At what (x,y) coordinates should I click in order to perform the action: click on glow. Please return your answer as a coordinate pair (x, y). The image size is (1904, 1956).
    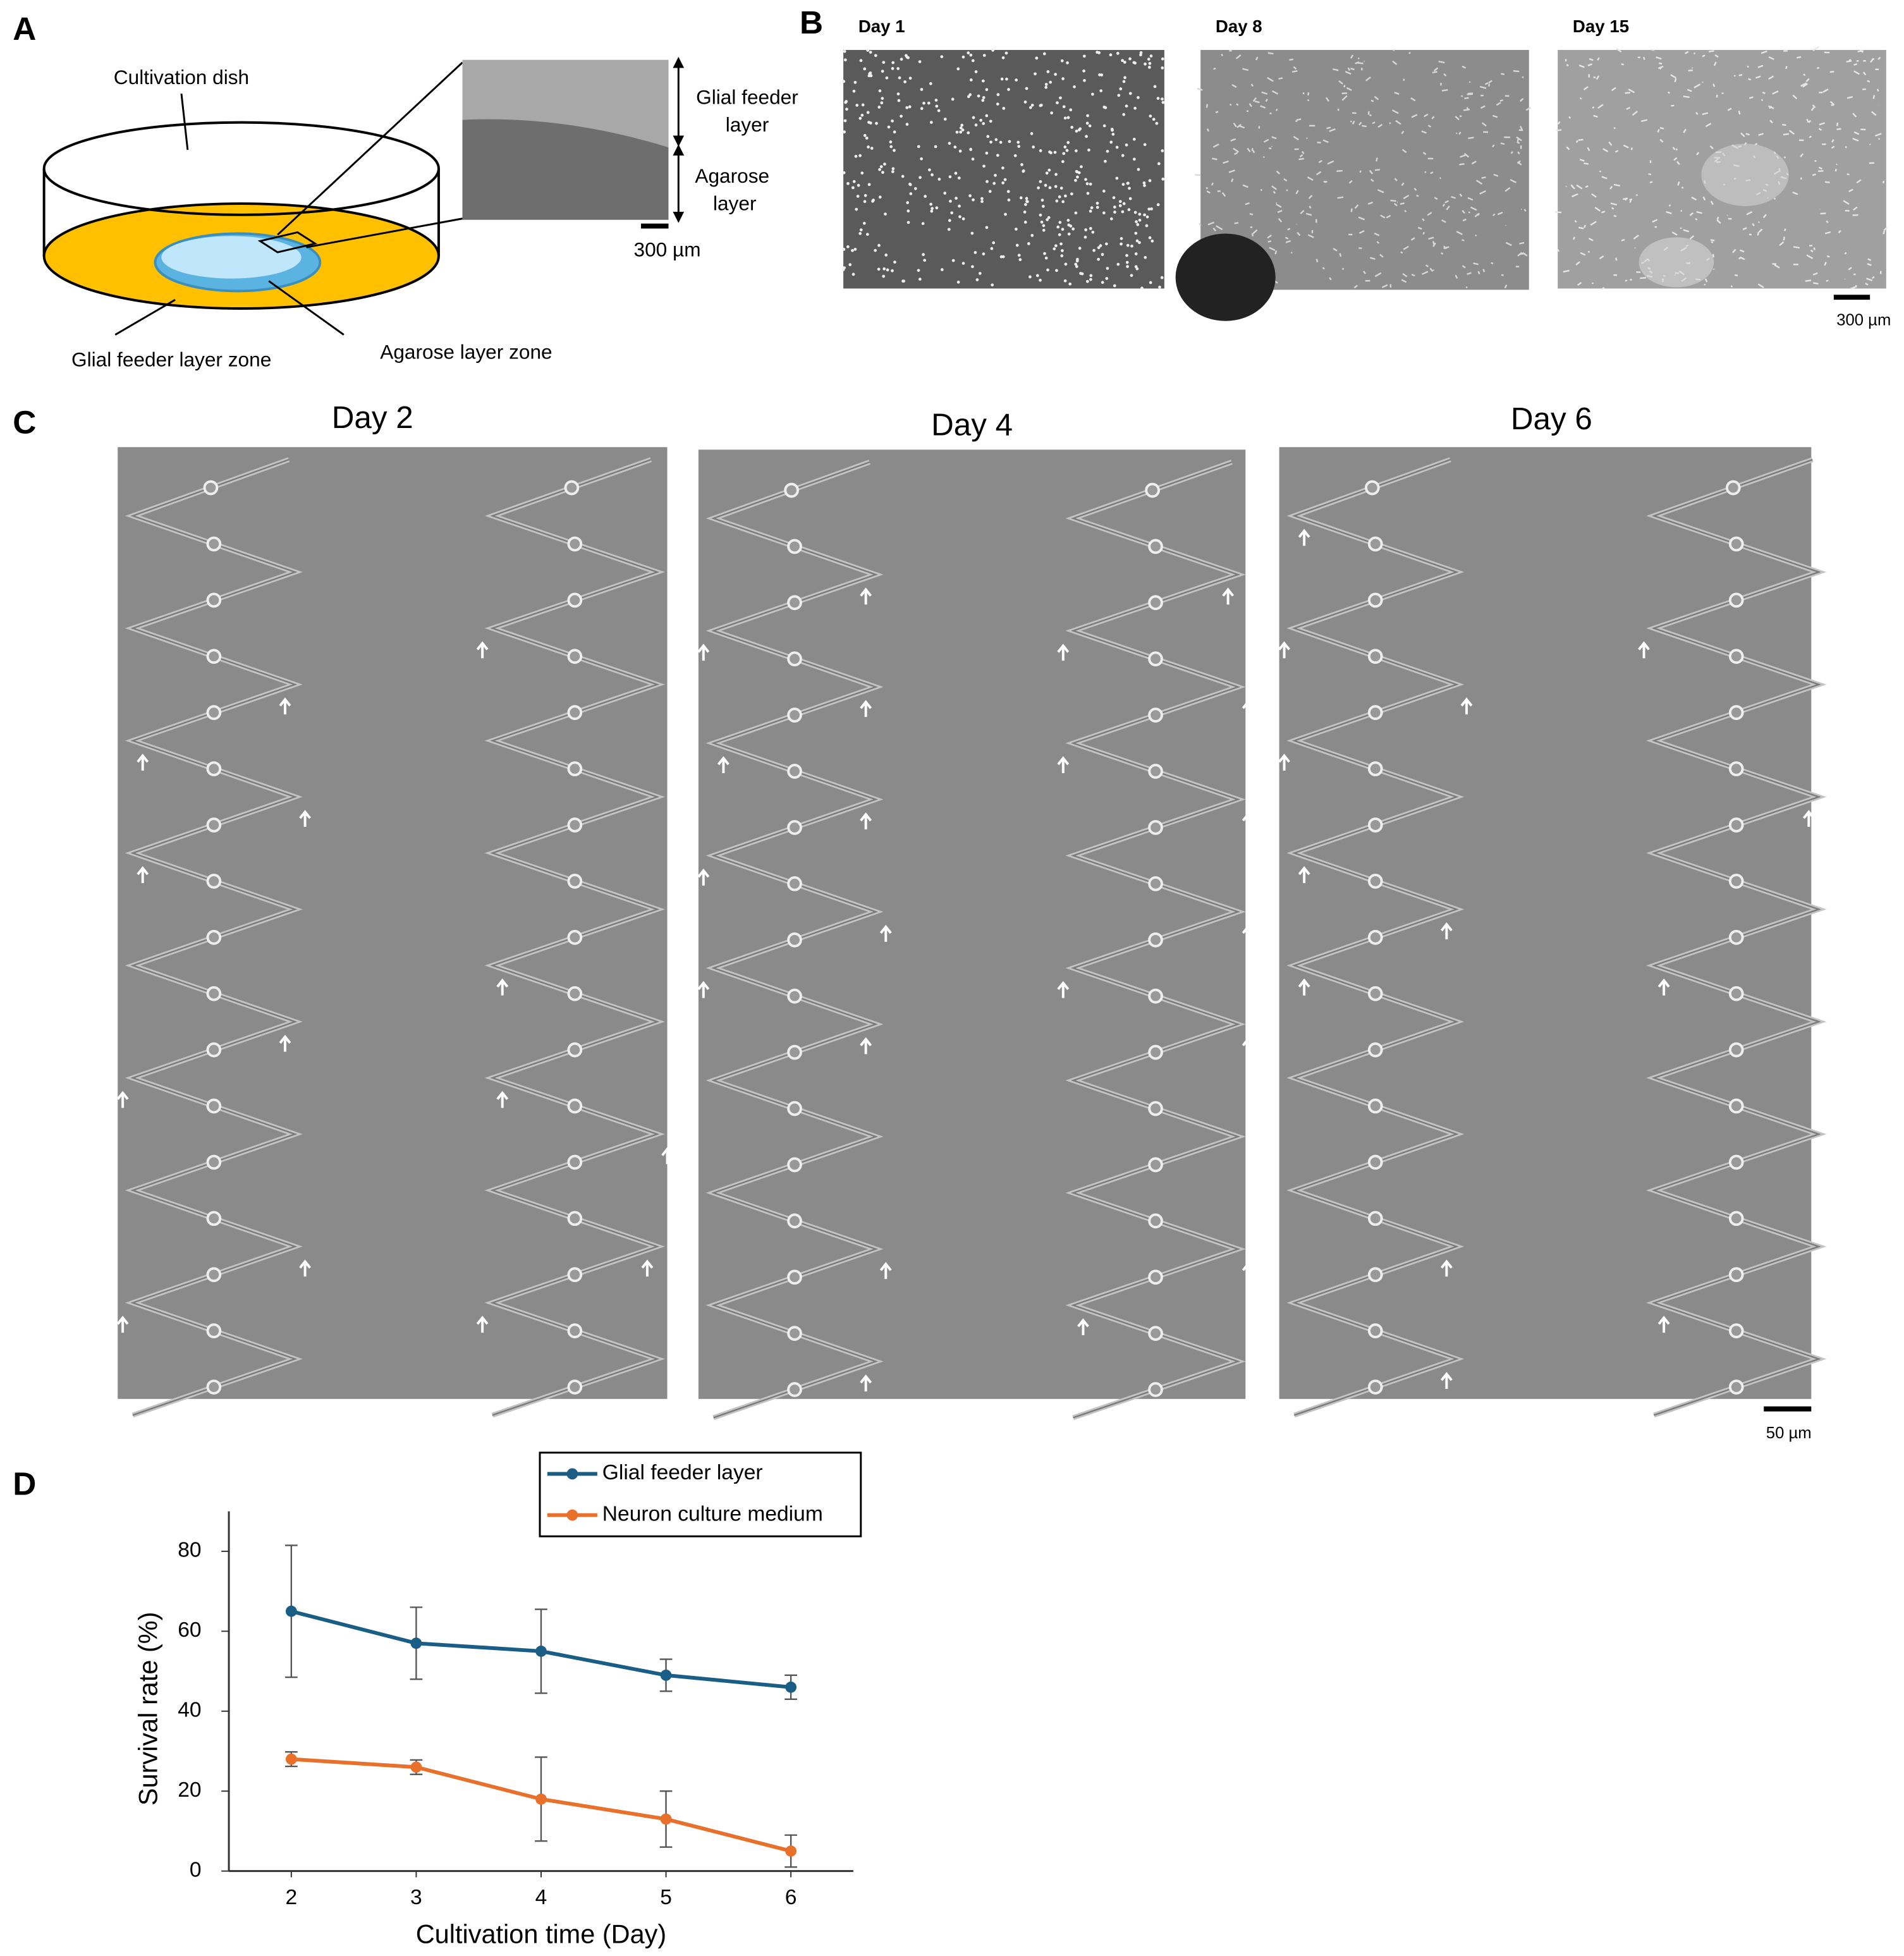
    Looking at the image, I should click on (1745, 175).